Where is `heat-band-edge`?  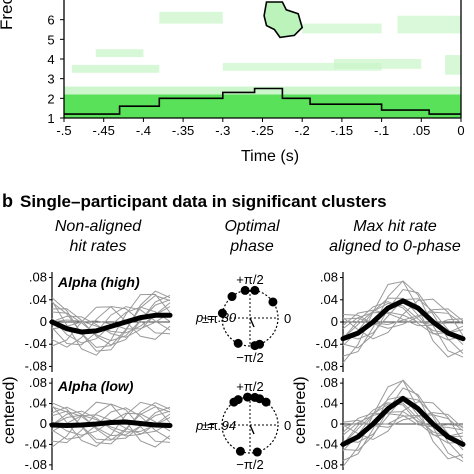
heat-band-edge is located at coordinates (262, 90).